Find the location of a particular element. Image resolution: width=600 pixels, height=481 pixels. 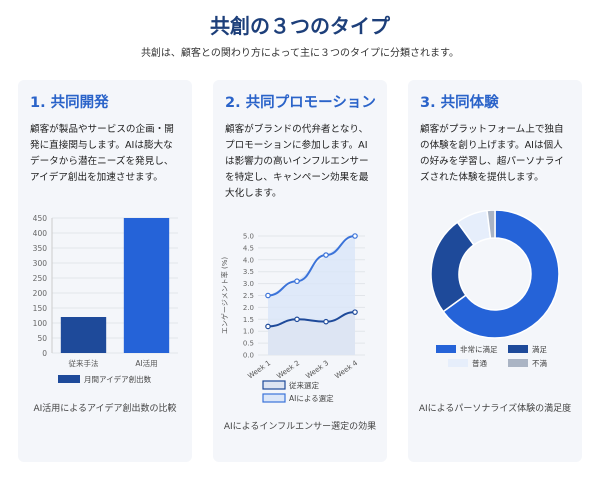

legend-label: AIによる選定 is located at coordinates (311, 398).